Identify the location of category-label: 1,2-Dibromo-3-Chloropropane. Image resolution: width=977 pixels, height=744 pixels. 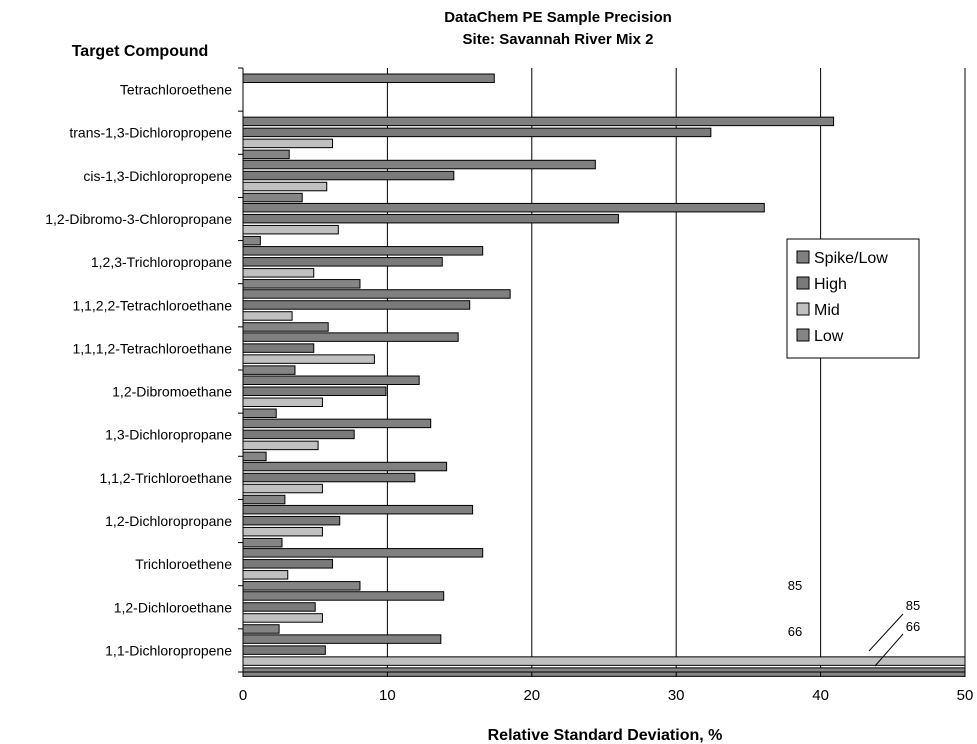
(138, 219).